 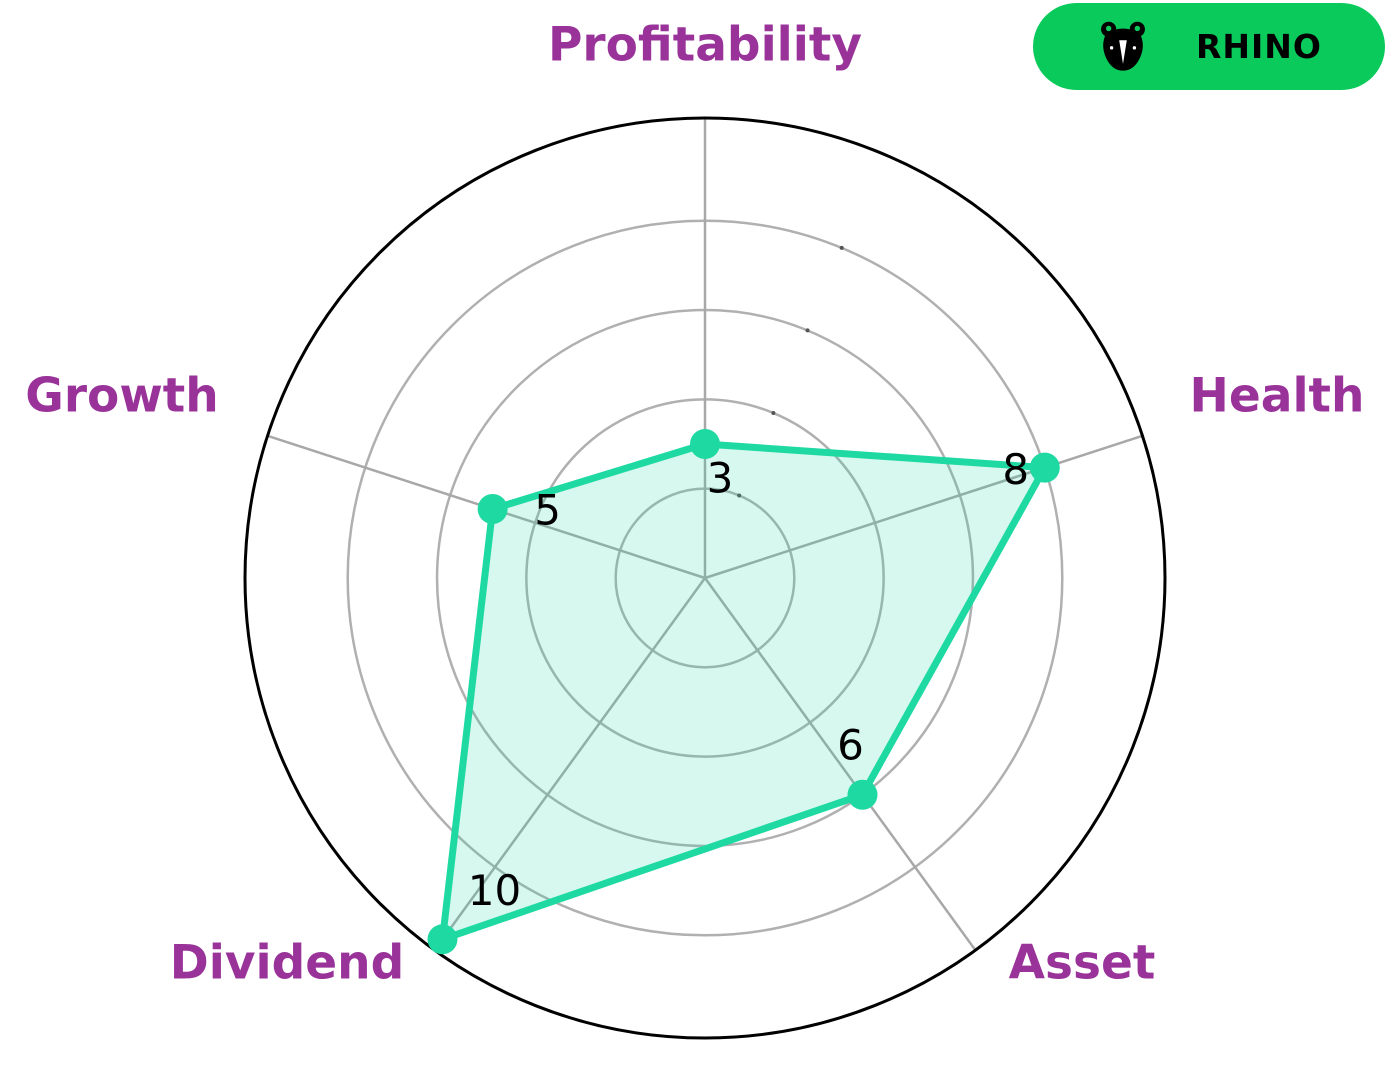 What do you see at coordinates (1259, 46) in the screenshot?
I see `series-badge-label: RHINO` at bounding box center [1259, 46].